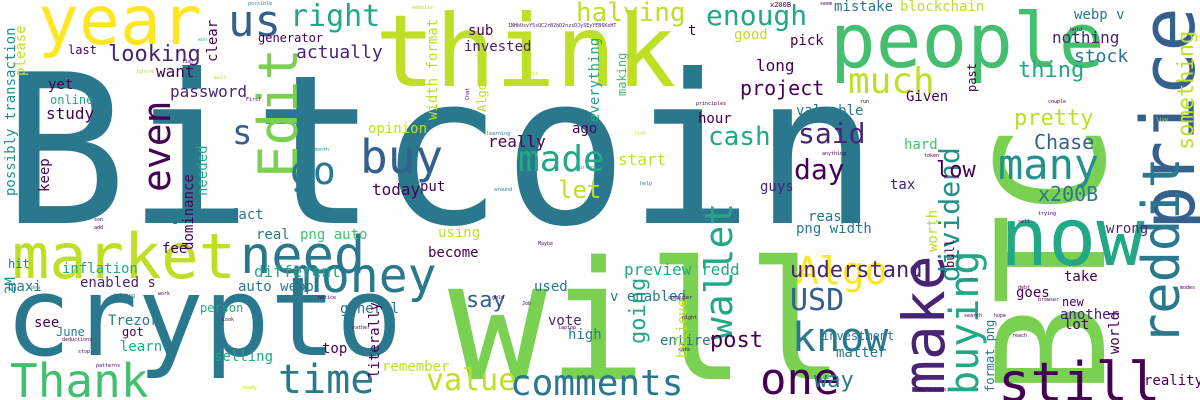 The height and width of the screenshot is (400, 1200). Describe the element at coordinates (585, 335) in the screenshot. I see `word-high: high` at that location.